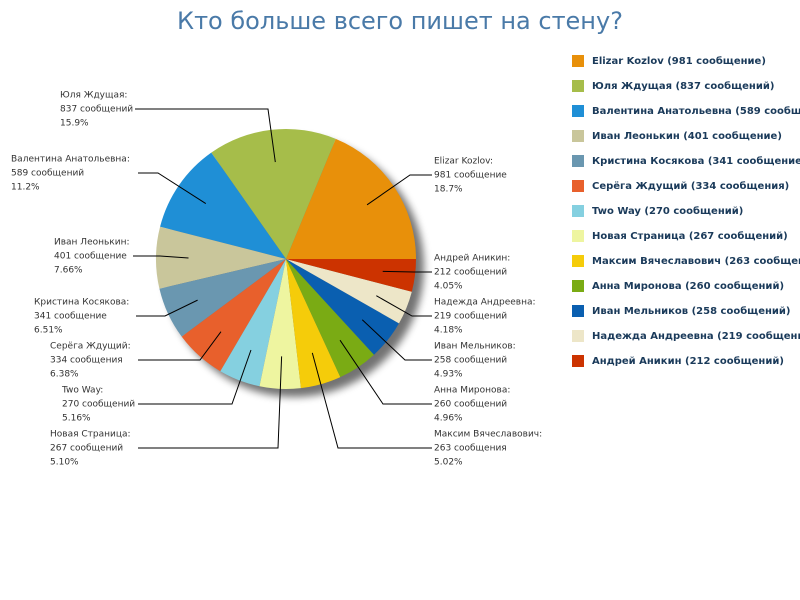 The width and height of the screenshot is (800, 600). I want to click on slice-label-value: 212 сообщений, so click(470, 273).